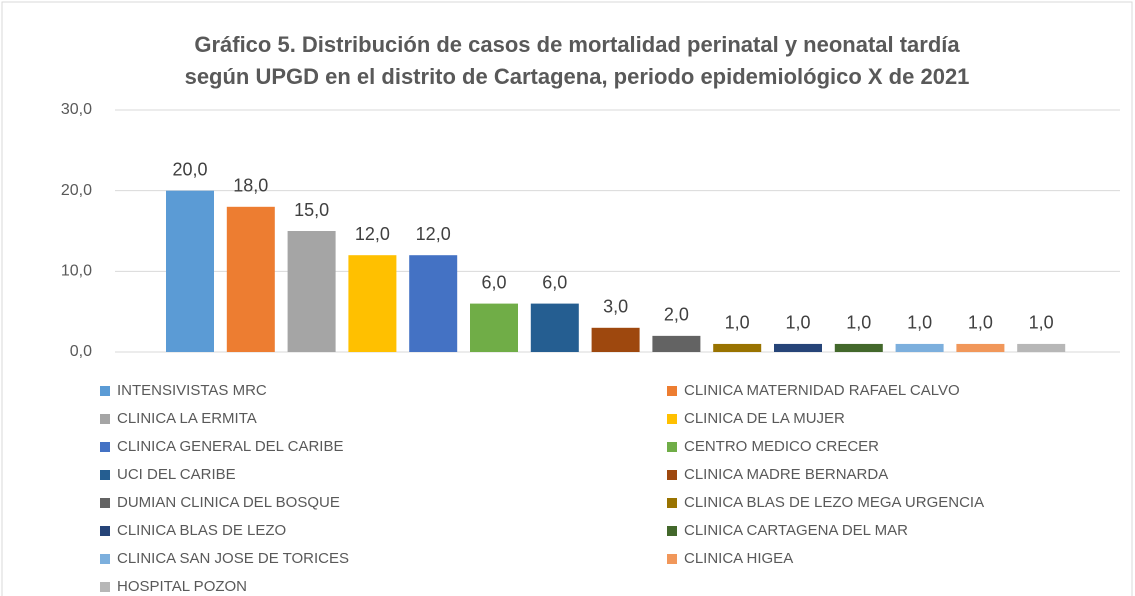 The width and height of the screenshot is (1135, 596). I want to click on legend-label: CLINICA LA ERMITA, so click(187, 418).